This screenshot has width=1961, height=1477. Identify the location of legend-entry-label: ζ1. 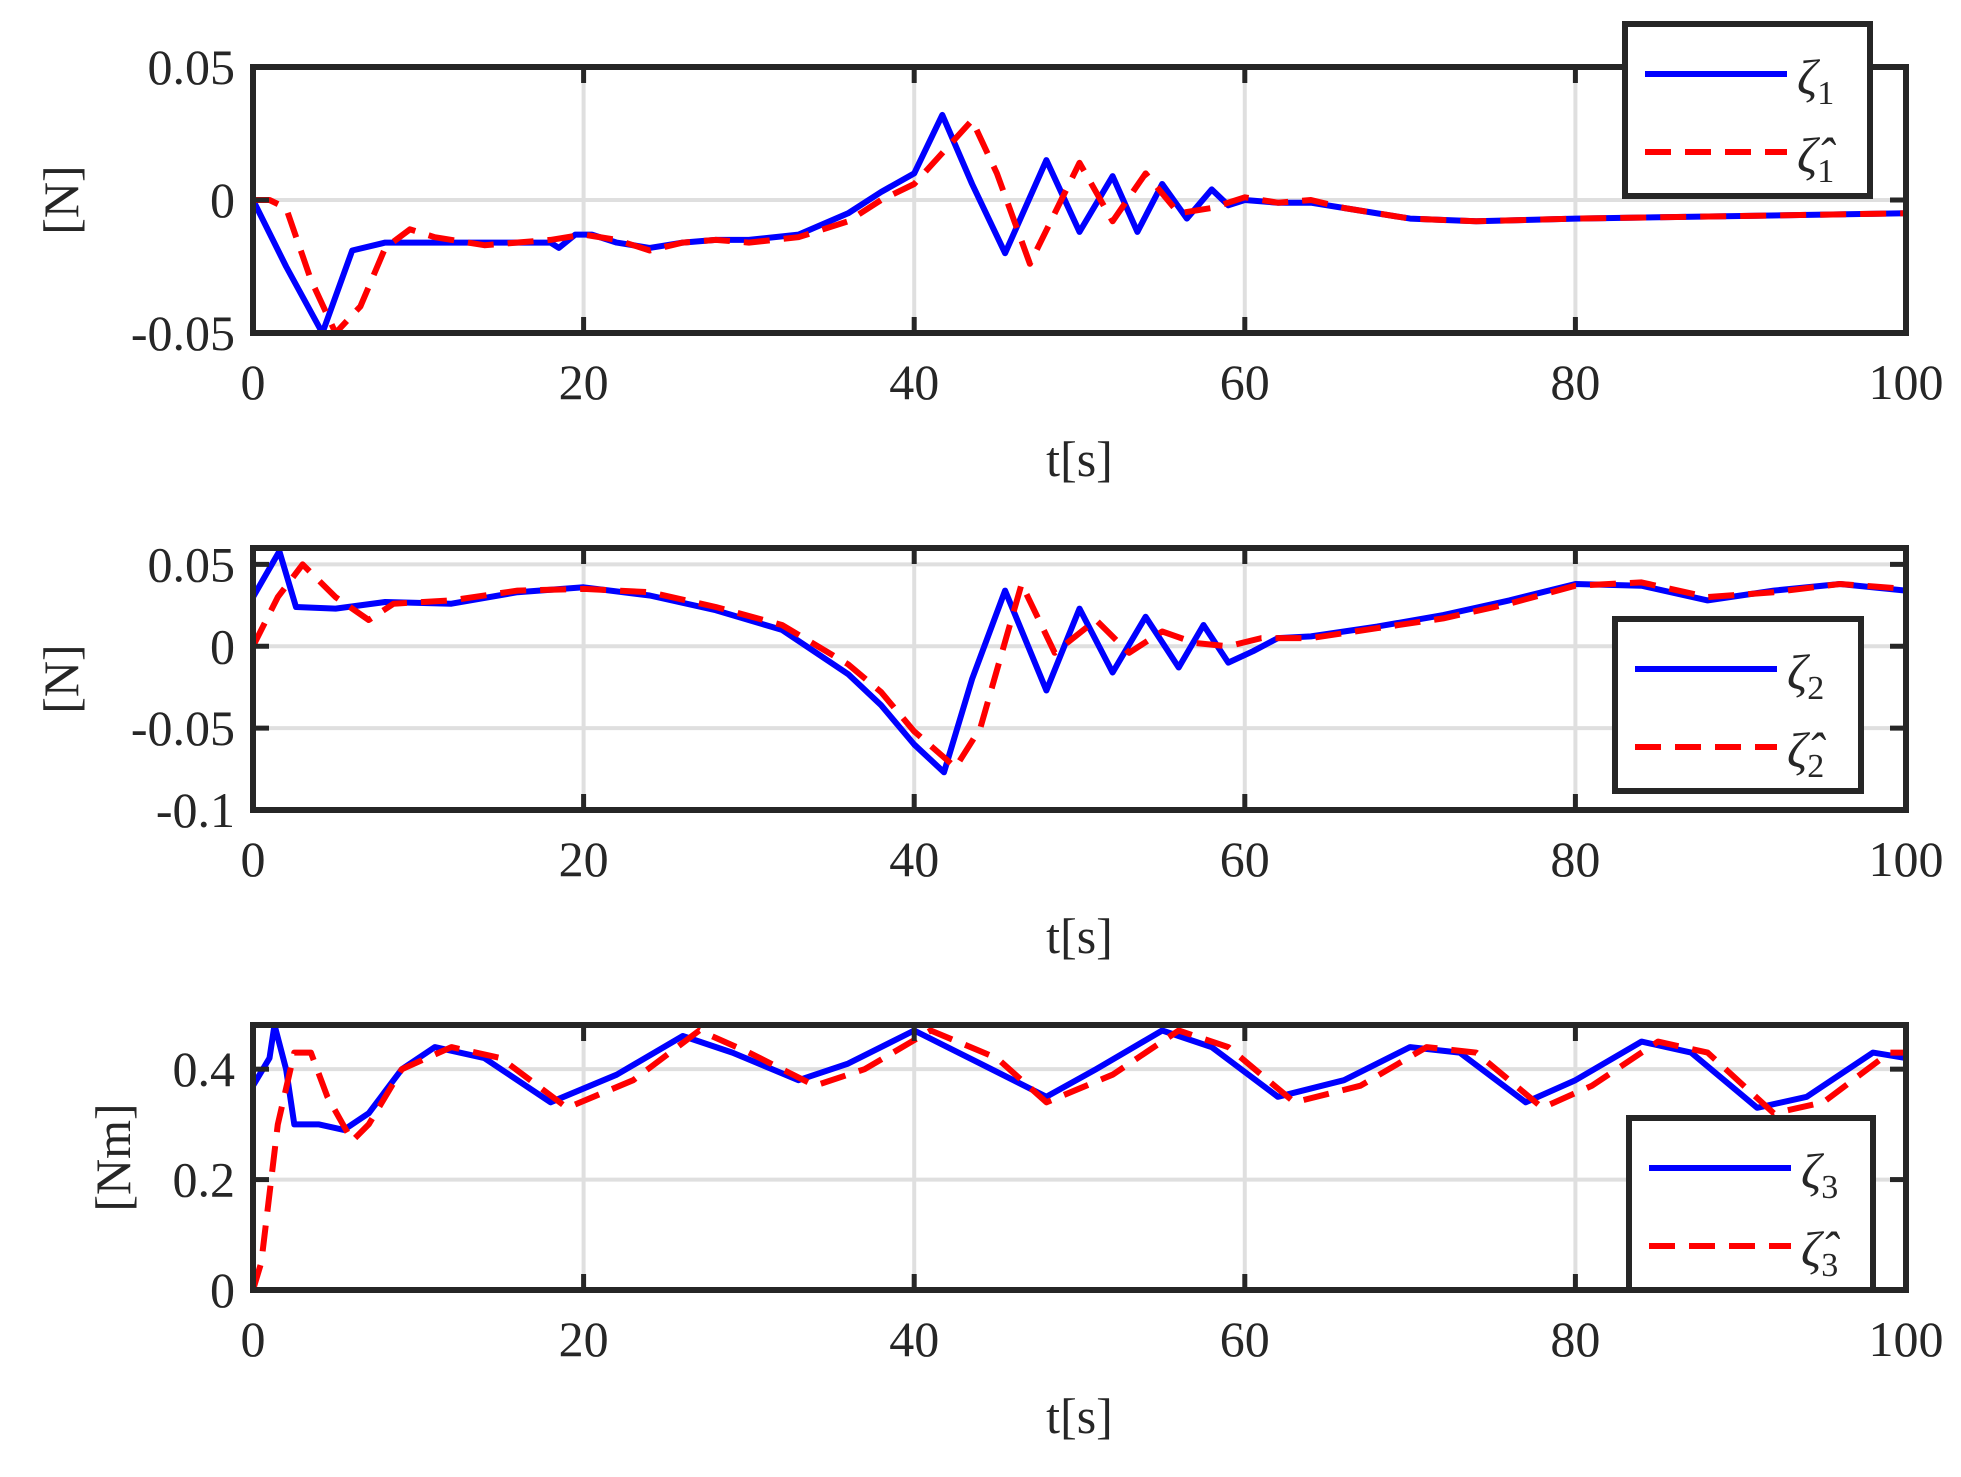
(1815, 80).